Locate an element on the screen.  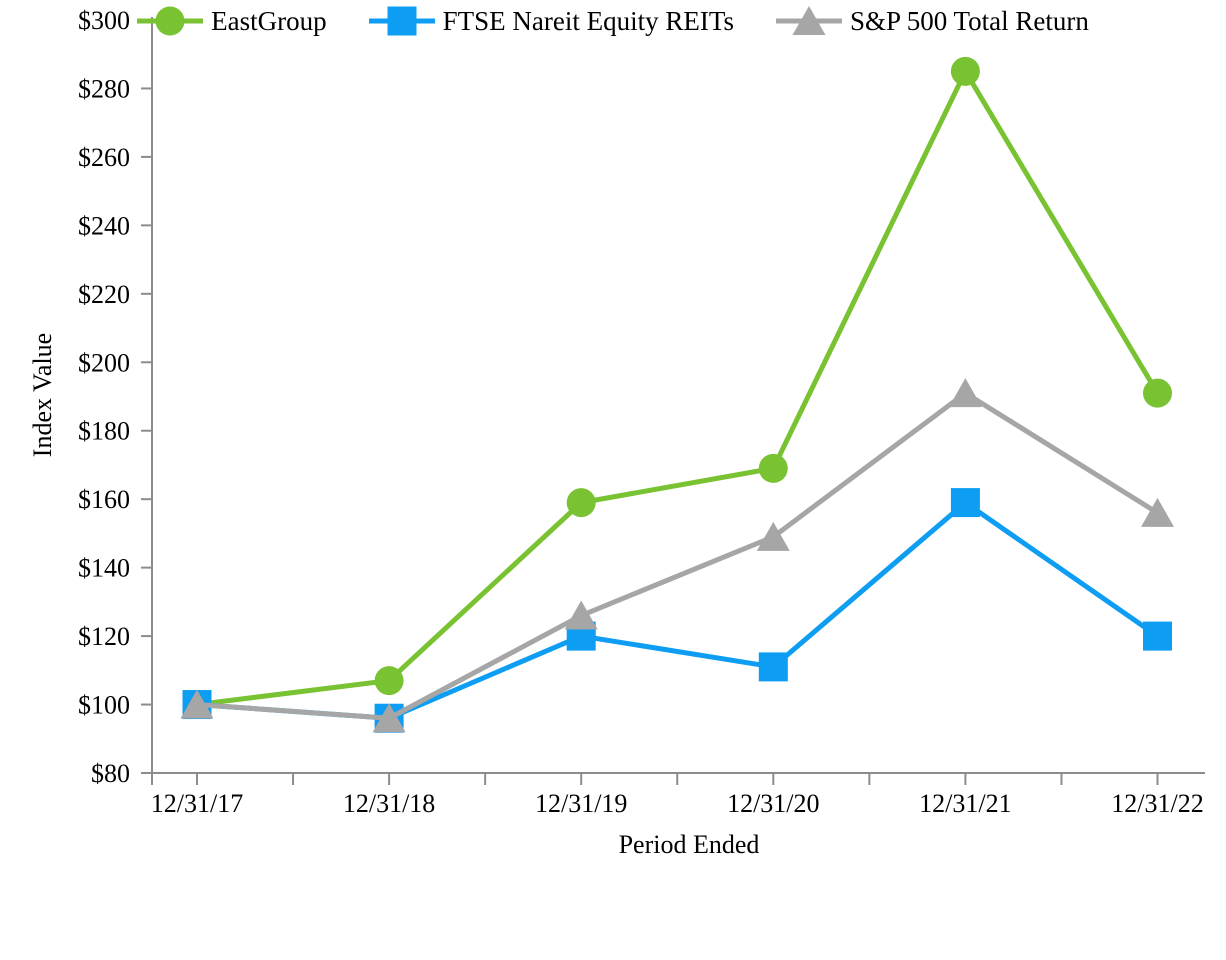
y-tick-label: $260 is located at coordinates (104, 157).